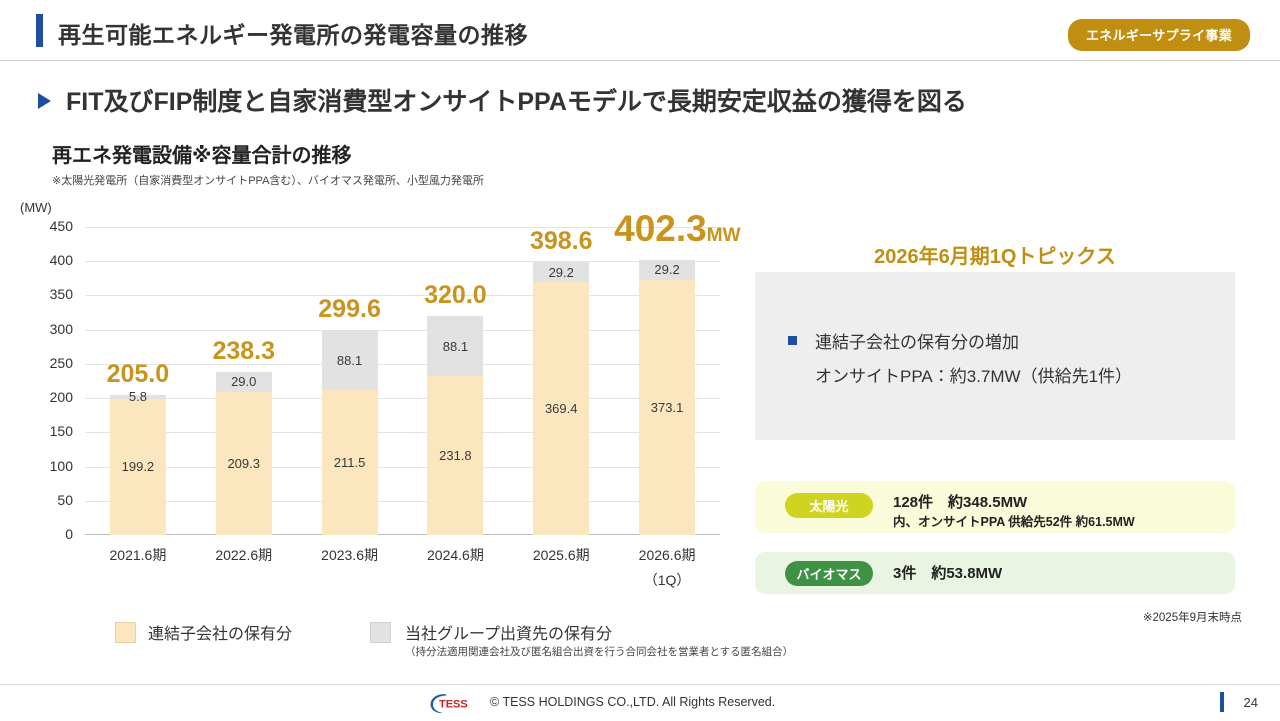 This screenshot has height=721, width=1280. I want to click on x-axis-sublabel: （1Q）, so click(667, 580).